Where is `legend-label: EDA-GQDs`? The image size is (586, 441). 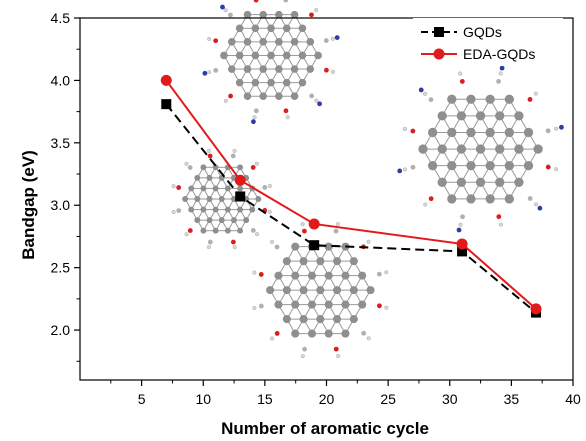
legend-label: EDA-GQDs is located at coordinates (499, 54).